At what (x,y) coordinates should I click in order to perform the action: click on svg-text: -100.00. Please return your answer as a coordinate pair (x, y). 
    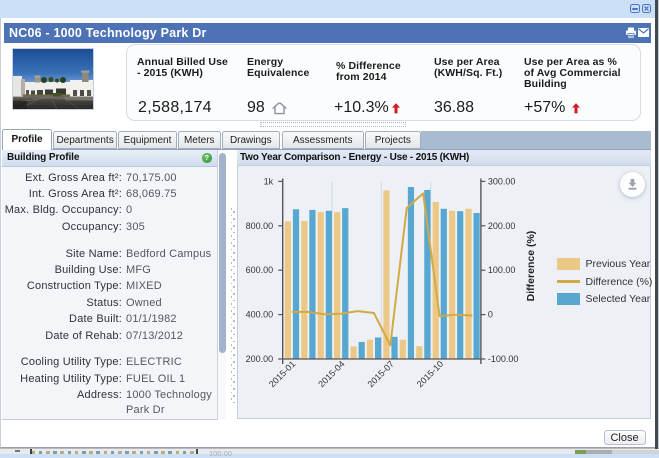
    Looking at the image, I should click on (502, 359).